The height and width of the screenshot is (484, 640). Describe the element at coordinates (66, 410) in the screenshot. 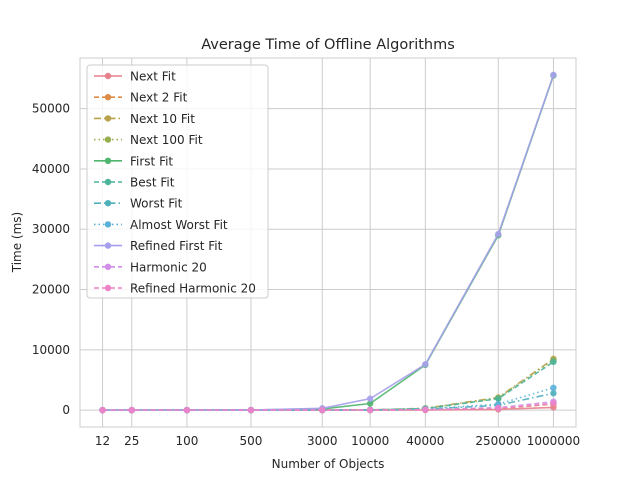

I see `y-tick-label: 0` at that location.